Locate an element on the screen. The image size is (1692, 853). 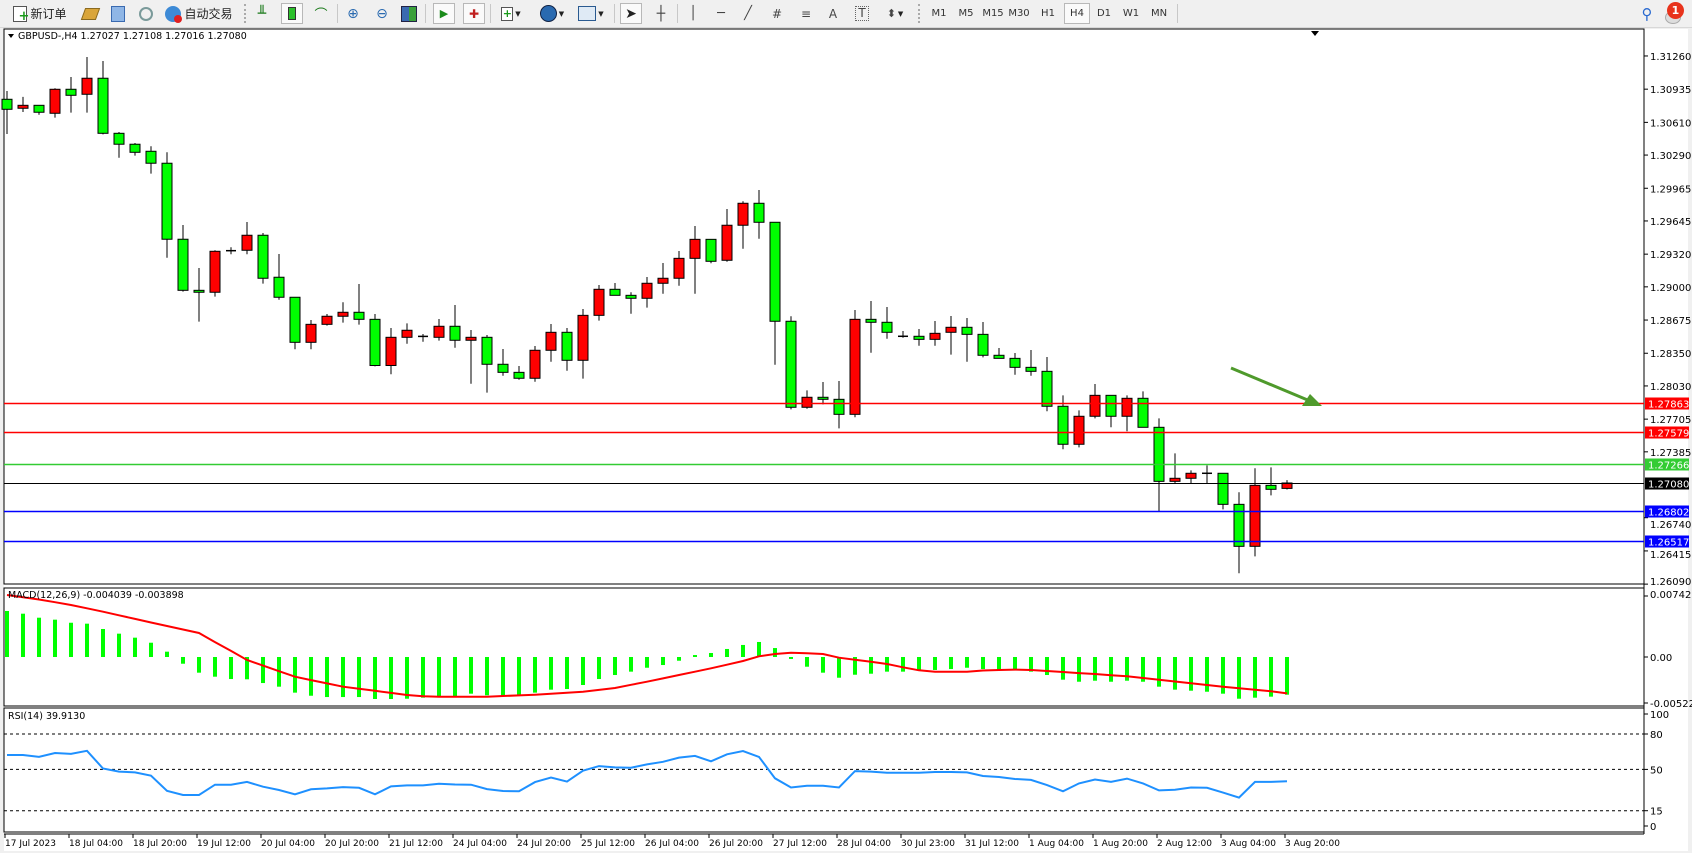
zoom-in-button: ⊕ is located at coordinates (353, 13).